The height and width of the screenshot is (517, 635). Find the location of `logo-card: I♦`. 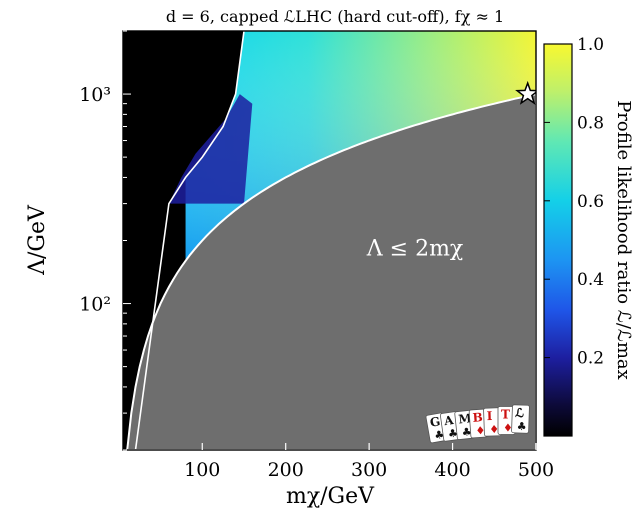

logo-card: I♦ is located at coordinates (492, 422).